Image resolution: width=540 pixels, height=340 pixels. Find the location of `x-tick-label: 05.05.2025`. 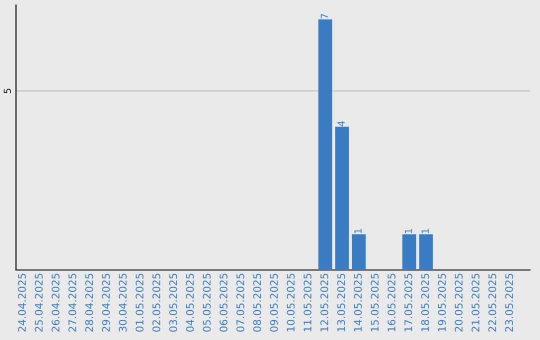

x-tick-label: 05.05.2025 is located at coordinates (206, 303).